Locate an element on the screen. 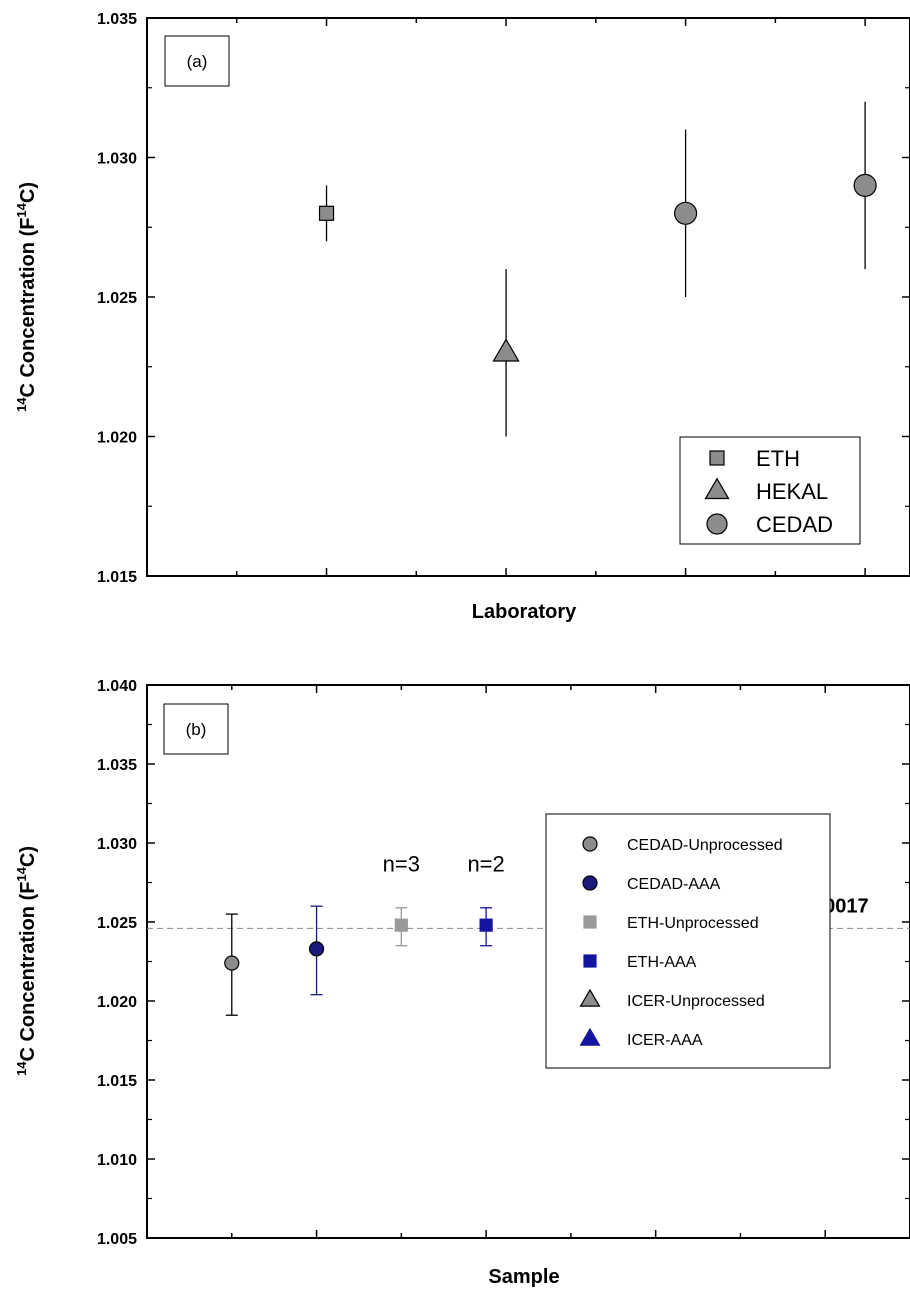 The width and height of the screenshot is (910, 1293). annotation-label: n=2 is located at coordinates (485, 864).